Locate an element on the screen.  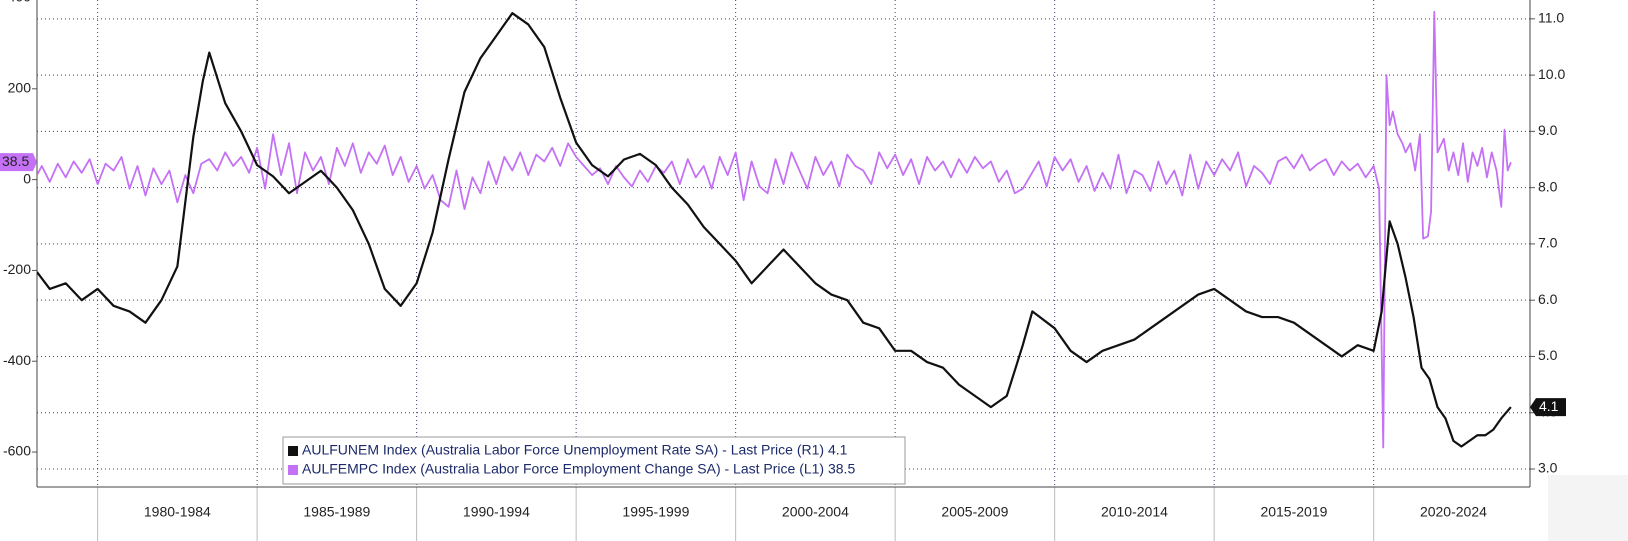
y2-tick-label: 6.0 is located at coordinates (1548, 299).